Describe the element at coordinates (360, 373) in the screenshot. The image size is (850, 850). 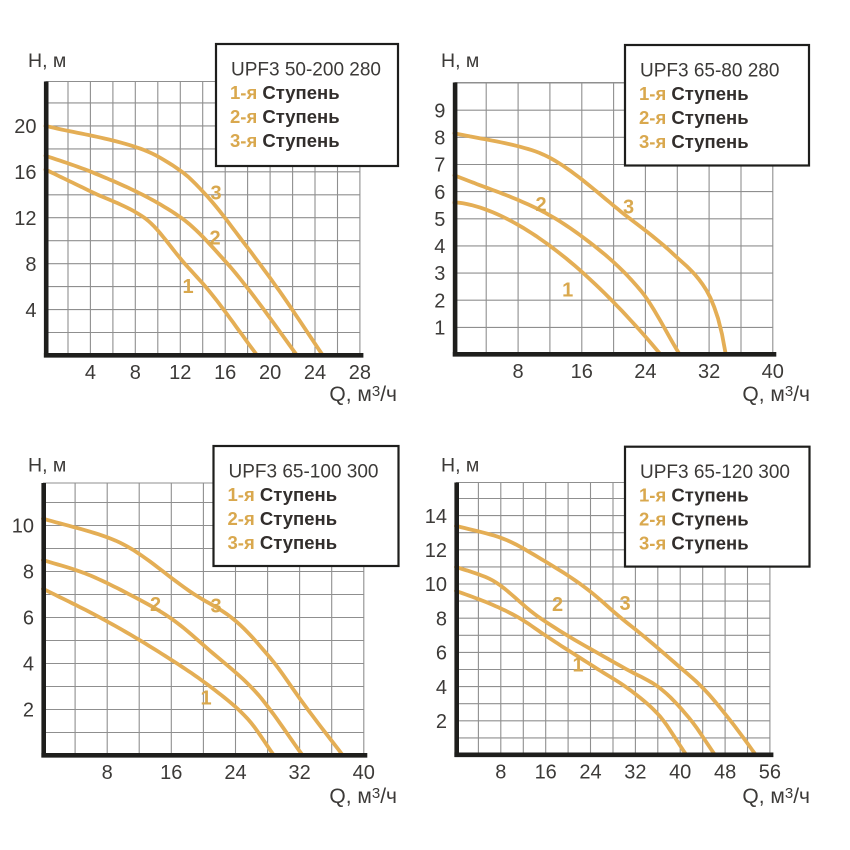
I see `svg-text: 28` at that location.